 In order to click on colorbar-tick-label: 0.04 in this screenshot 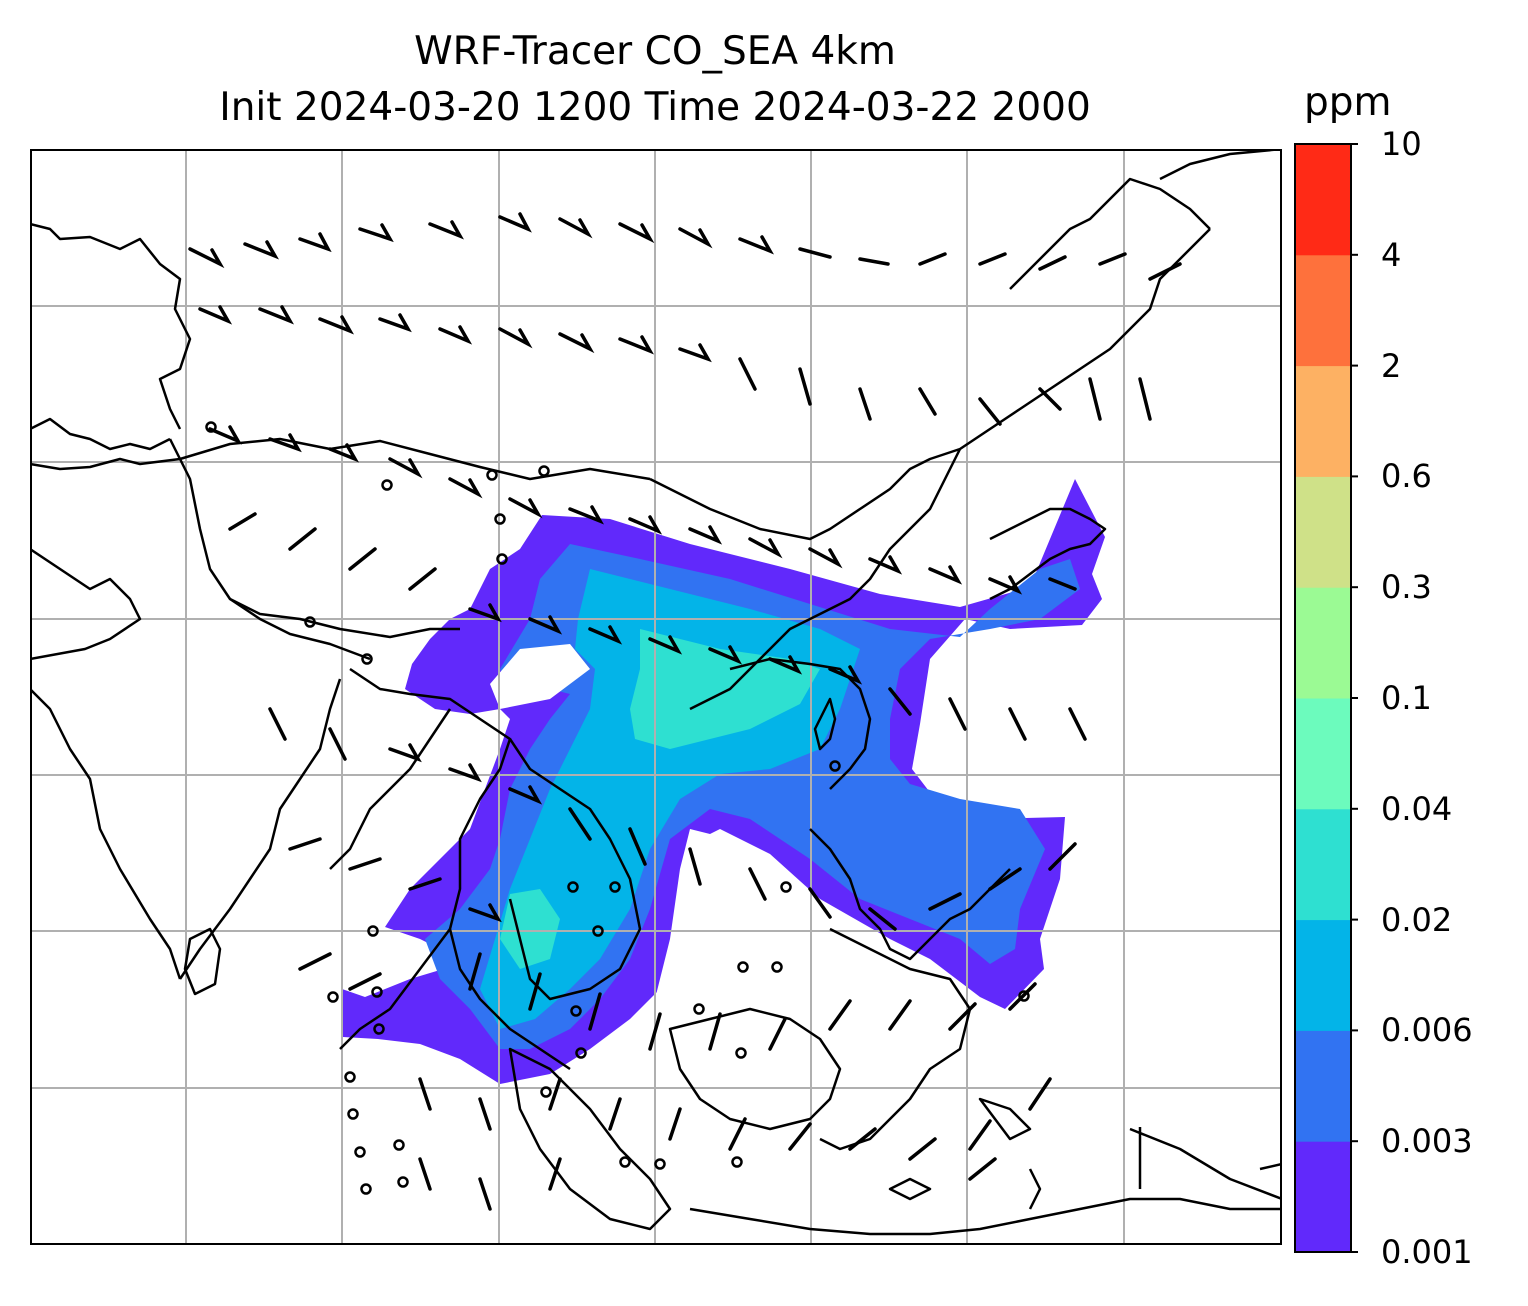, I will do `click(1417, 808)`.